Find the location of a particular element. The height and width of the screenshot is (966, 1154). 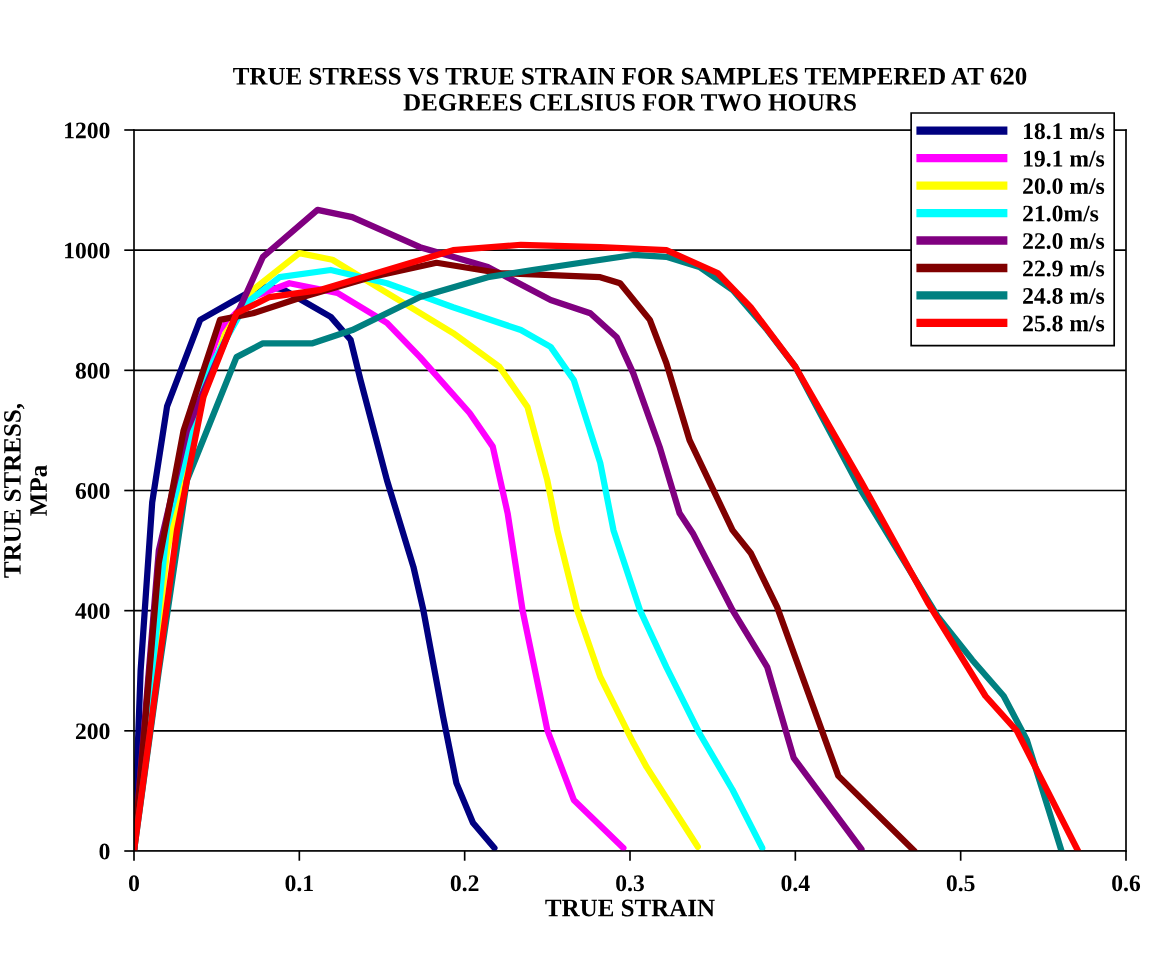

y-tick-label: 1000 is located at coordinates (87, 250).